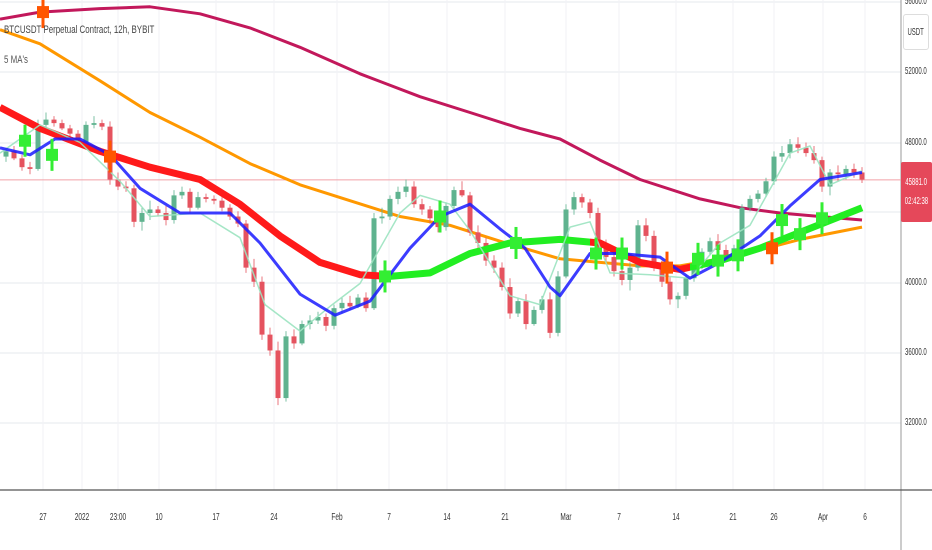  Describe the element at coordinates (337, 517) in the screenshot. I see `time-axis-label: Feb` at that location.